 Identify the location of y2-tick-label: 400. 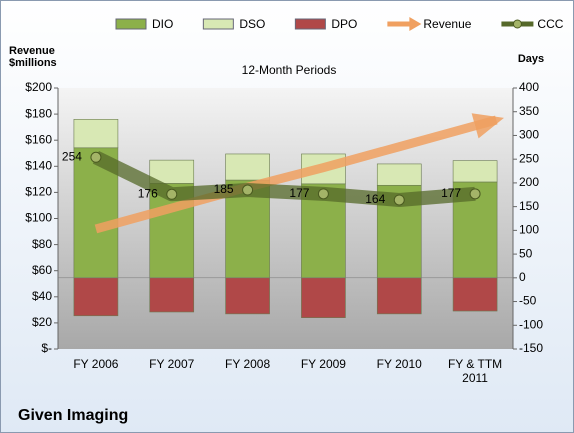
(529, 87).